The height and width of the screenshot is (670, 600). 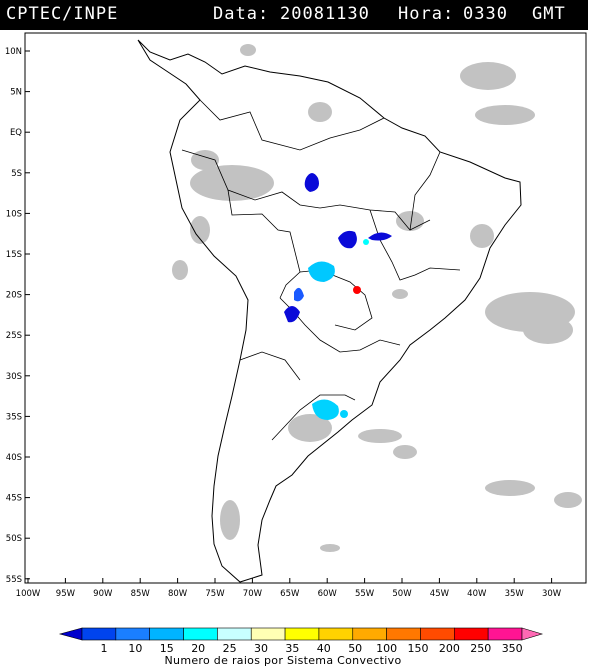 I want to click on colorbar-labels: 1 10 15 20 25 30 35 40 50 100 150 200 250 350, so click(x=312, y=648).